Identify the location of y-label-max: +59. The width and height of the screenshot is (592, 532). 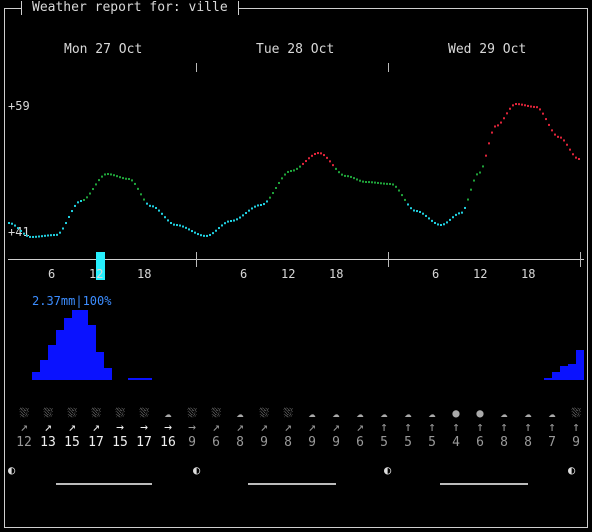
(19, 106).